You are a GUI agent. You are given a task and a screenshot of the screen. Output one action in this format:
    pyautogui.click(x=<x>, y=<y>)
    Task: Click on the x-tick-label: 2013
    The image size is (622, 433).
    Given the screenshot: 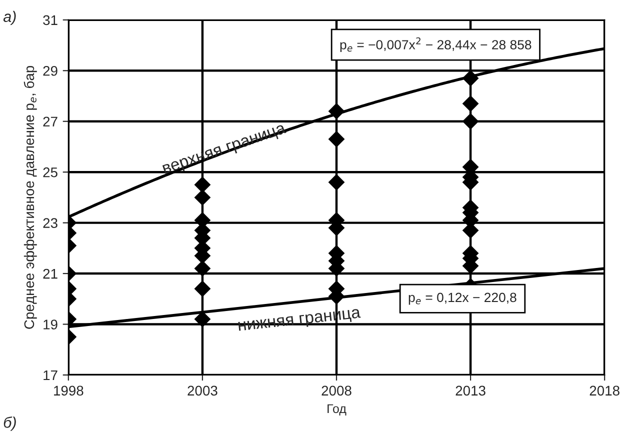 What is the action you would take?
    pyautogui.click(x=471, y=391)
    